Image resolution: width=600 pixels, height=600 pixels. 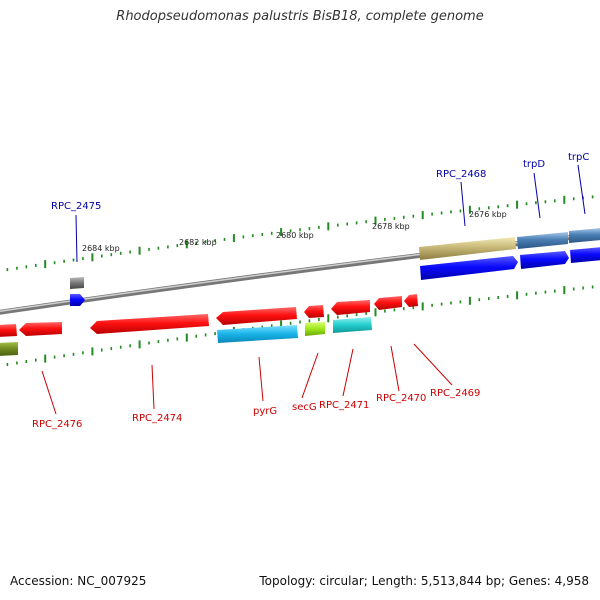 I want to click on gene-rpc-2468-cds, so click(x=469, y=268).